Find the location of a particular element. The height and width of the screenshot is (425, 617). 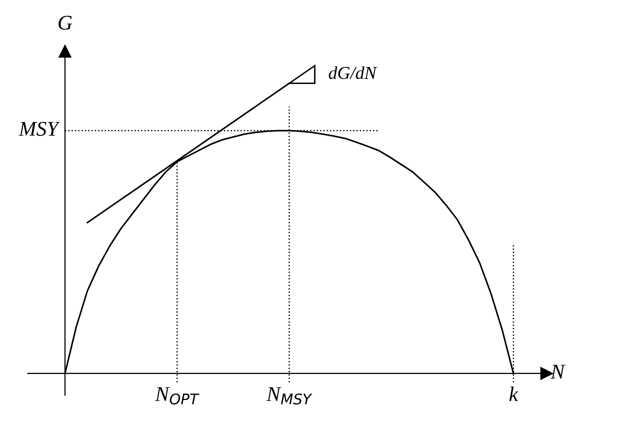

x-axis-title: N is located at coordinates (558, 371).